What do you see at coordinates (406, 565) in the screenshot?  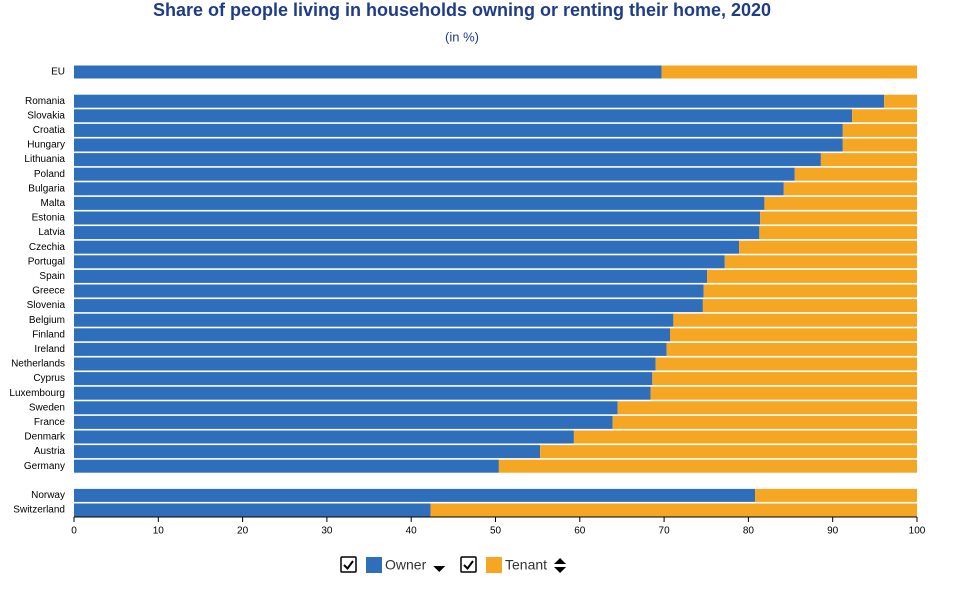 I see `legend-label: Owner` at bounding box center [406, 565].